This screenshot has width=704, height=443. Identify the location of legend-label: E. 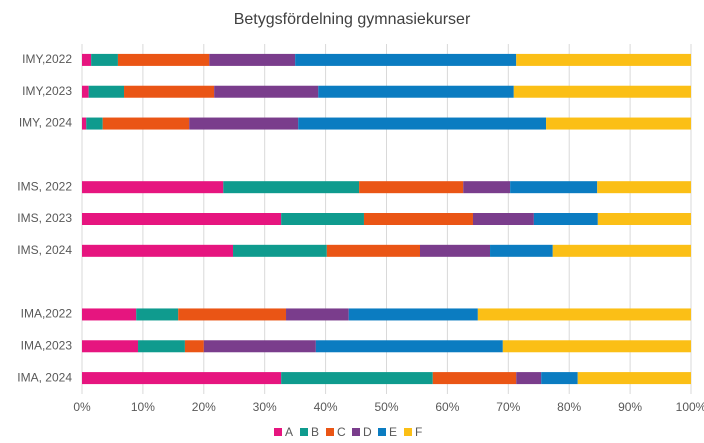
(393, 432).